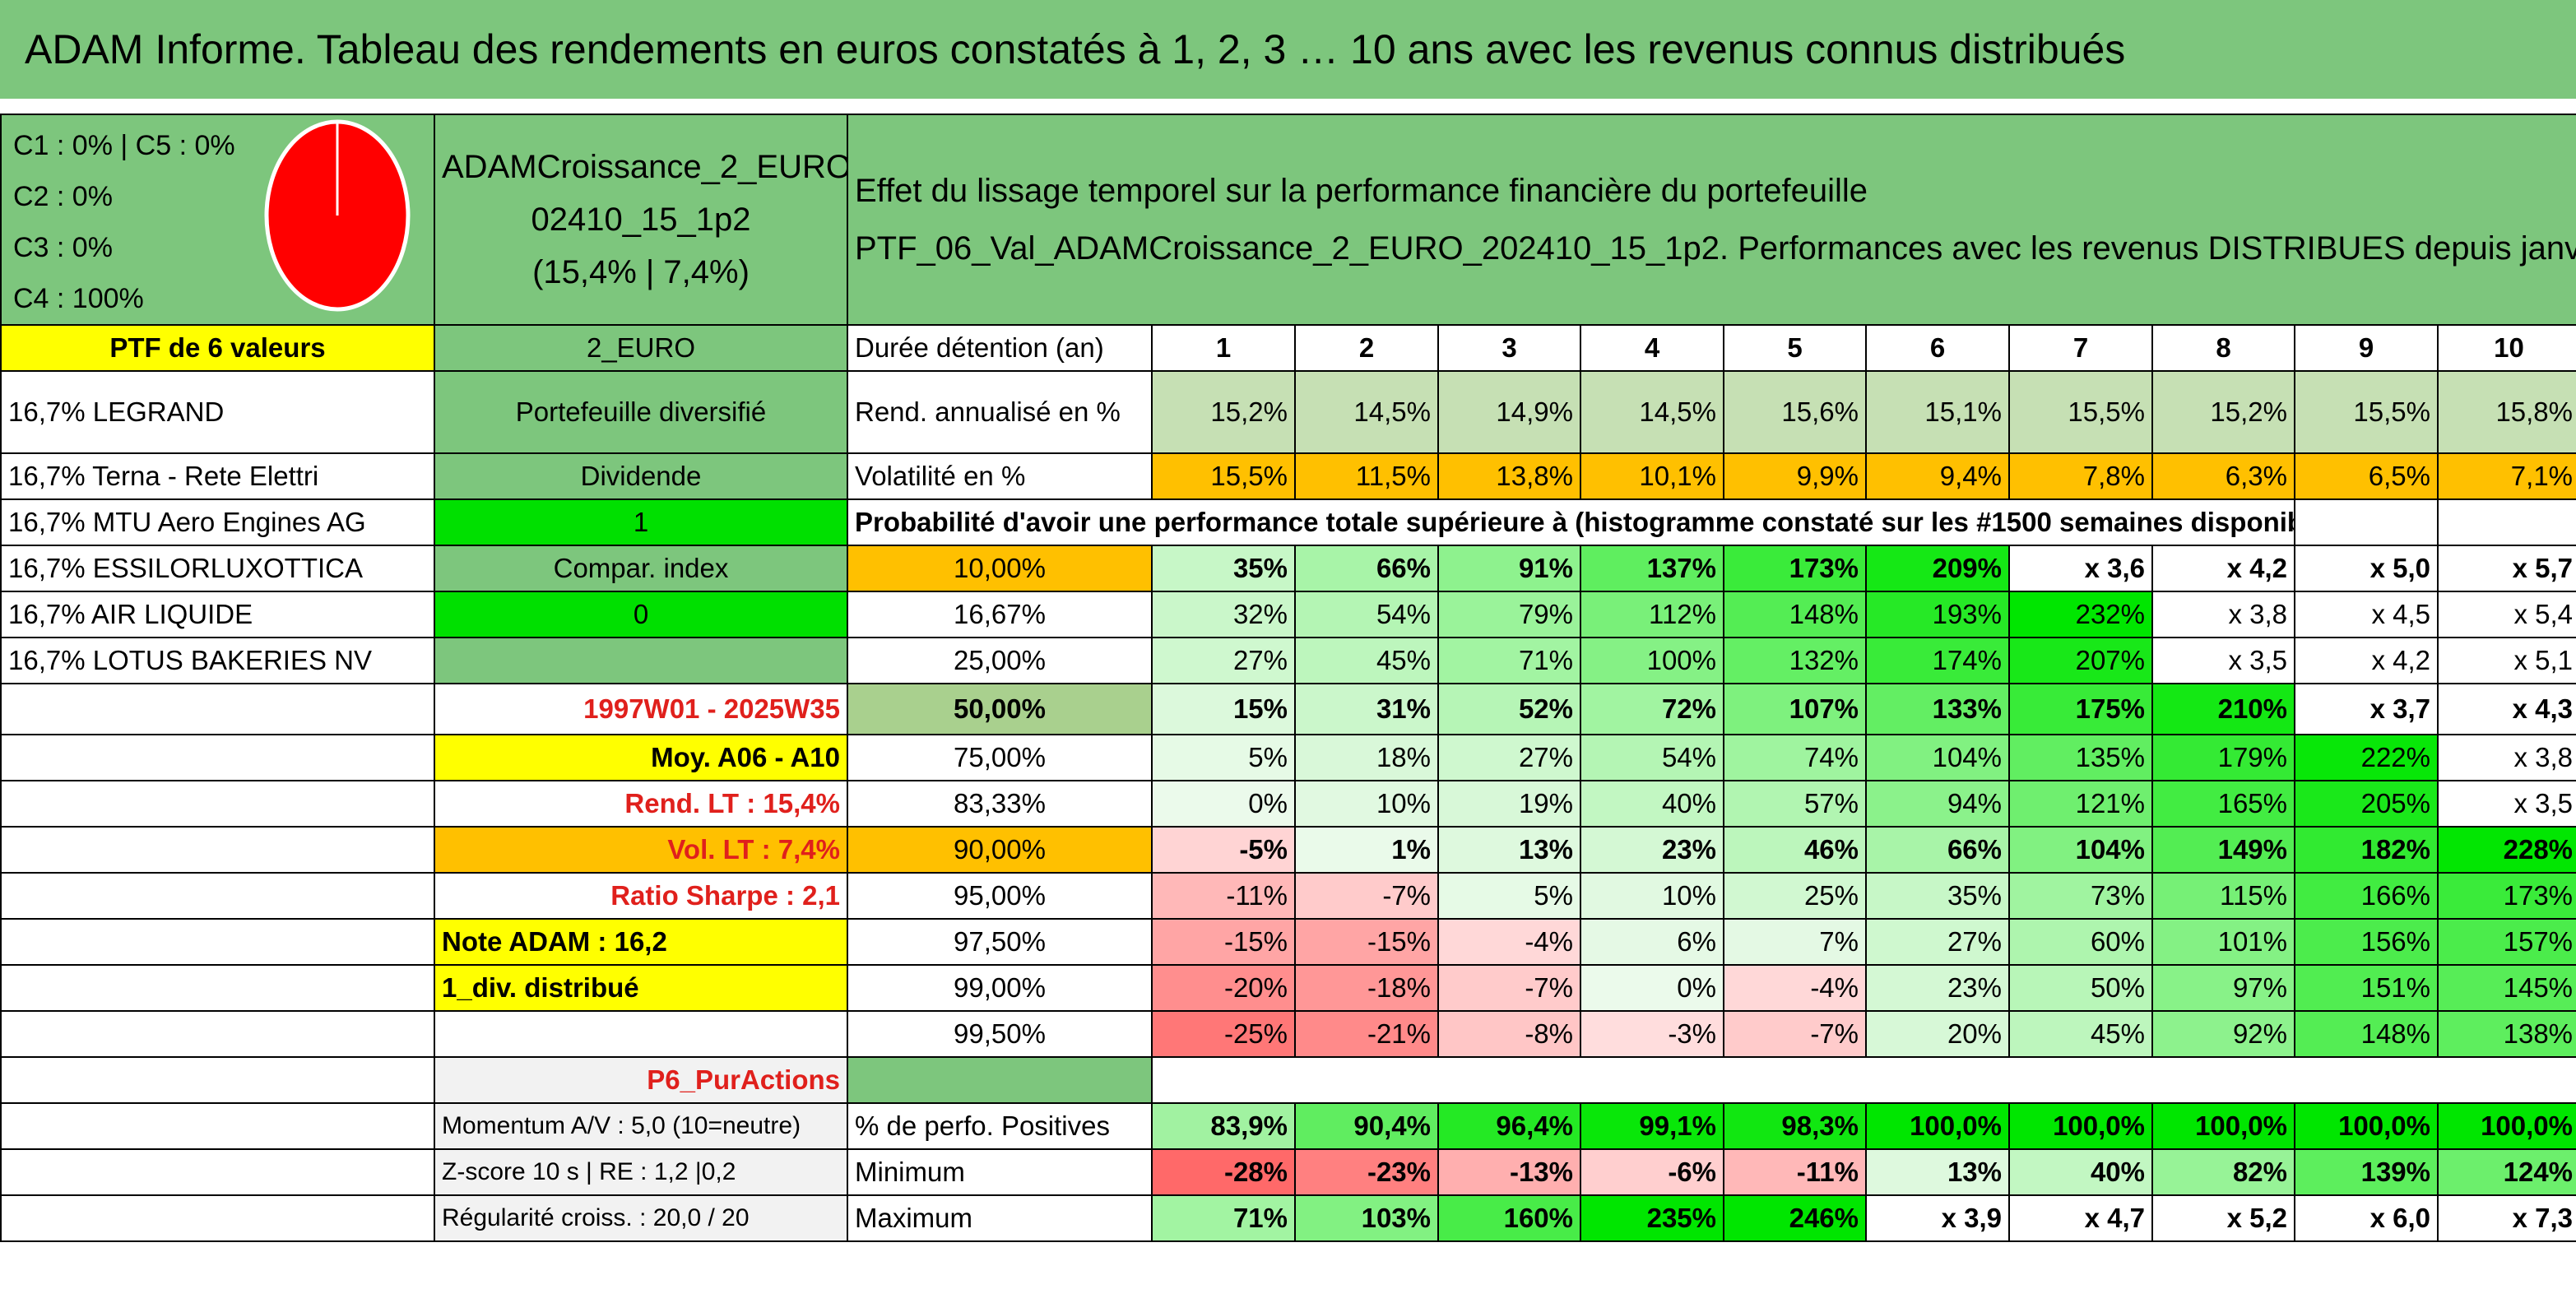  Describe the element at coordinates (1937, 1218) in the screenshot. I see `maximum-cell: x 3,9` at that location.